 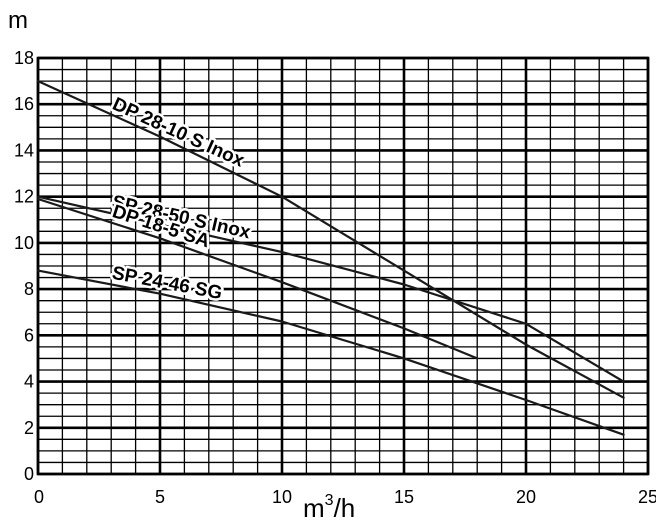 I want to click on x-unit-suffix: /h, so click(x=345, y=507).